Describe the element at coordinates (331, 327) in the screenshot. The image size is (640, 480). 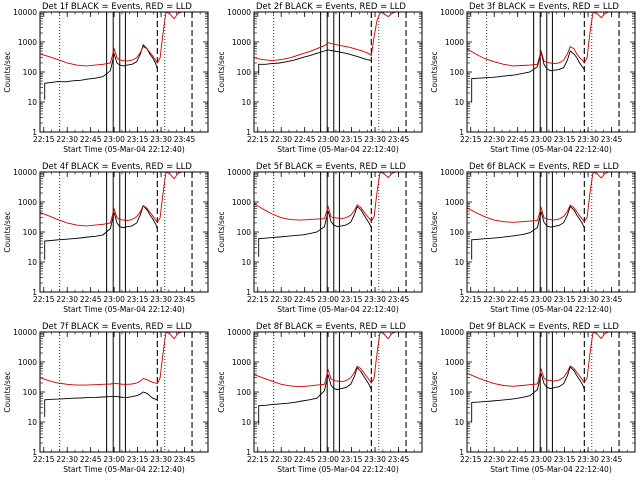
I see `panel-title-8: Det 8f BLACK = Events, RED = LLD` at that location.